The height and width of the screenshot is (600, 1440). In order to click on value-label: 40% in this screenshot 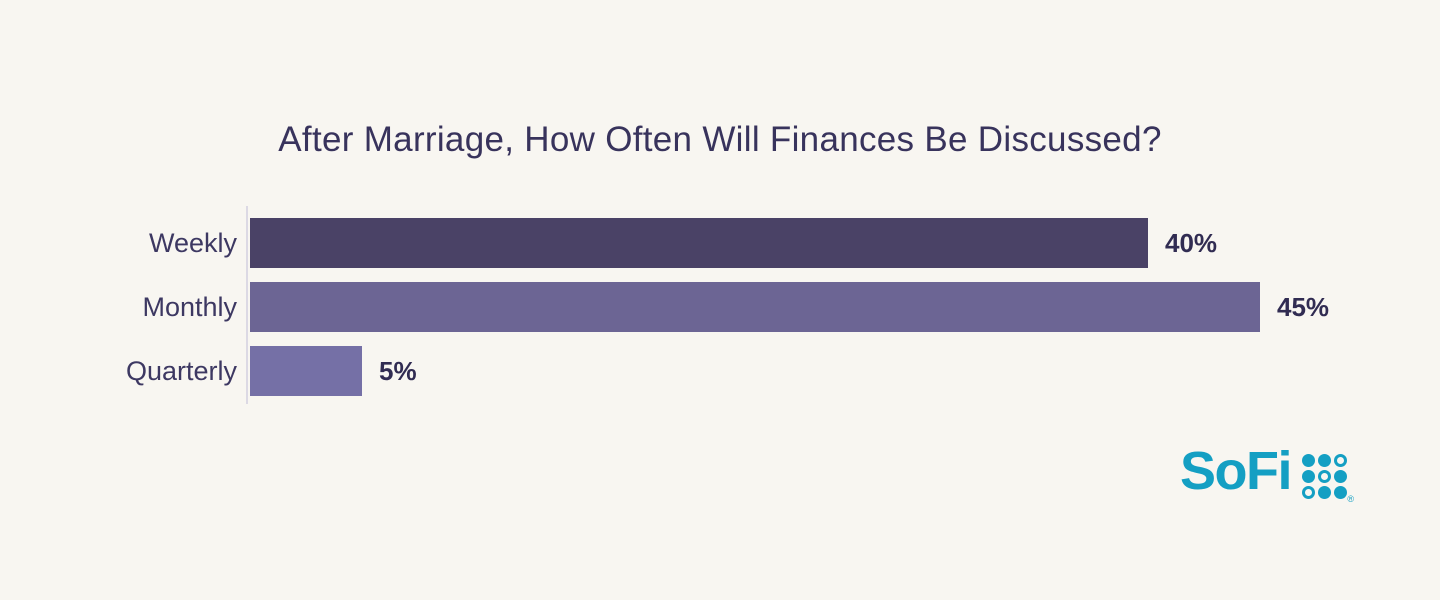, I will do `click(1191, 242)`.